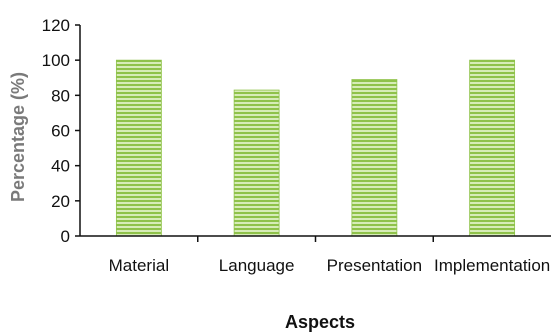 The image size is (559, 333). What do you see at coordinates (492, 148) in the screenshot?
I see `bar-implementation` at bounding box center [492, 148].